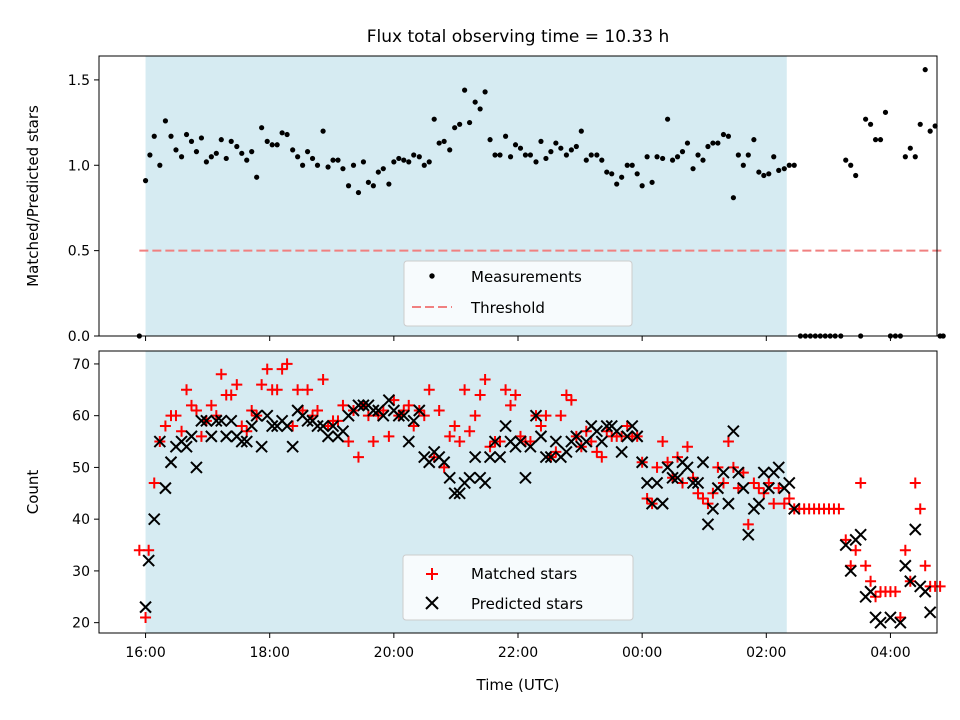 This screenshot has height=720, width=960. Describe the element at coordinates (526, 277) in the screenshot. I see `measurements-legend-label: Measurements` at that location.